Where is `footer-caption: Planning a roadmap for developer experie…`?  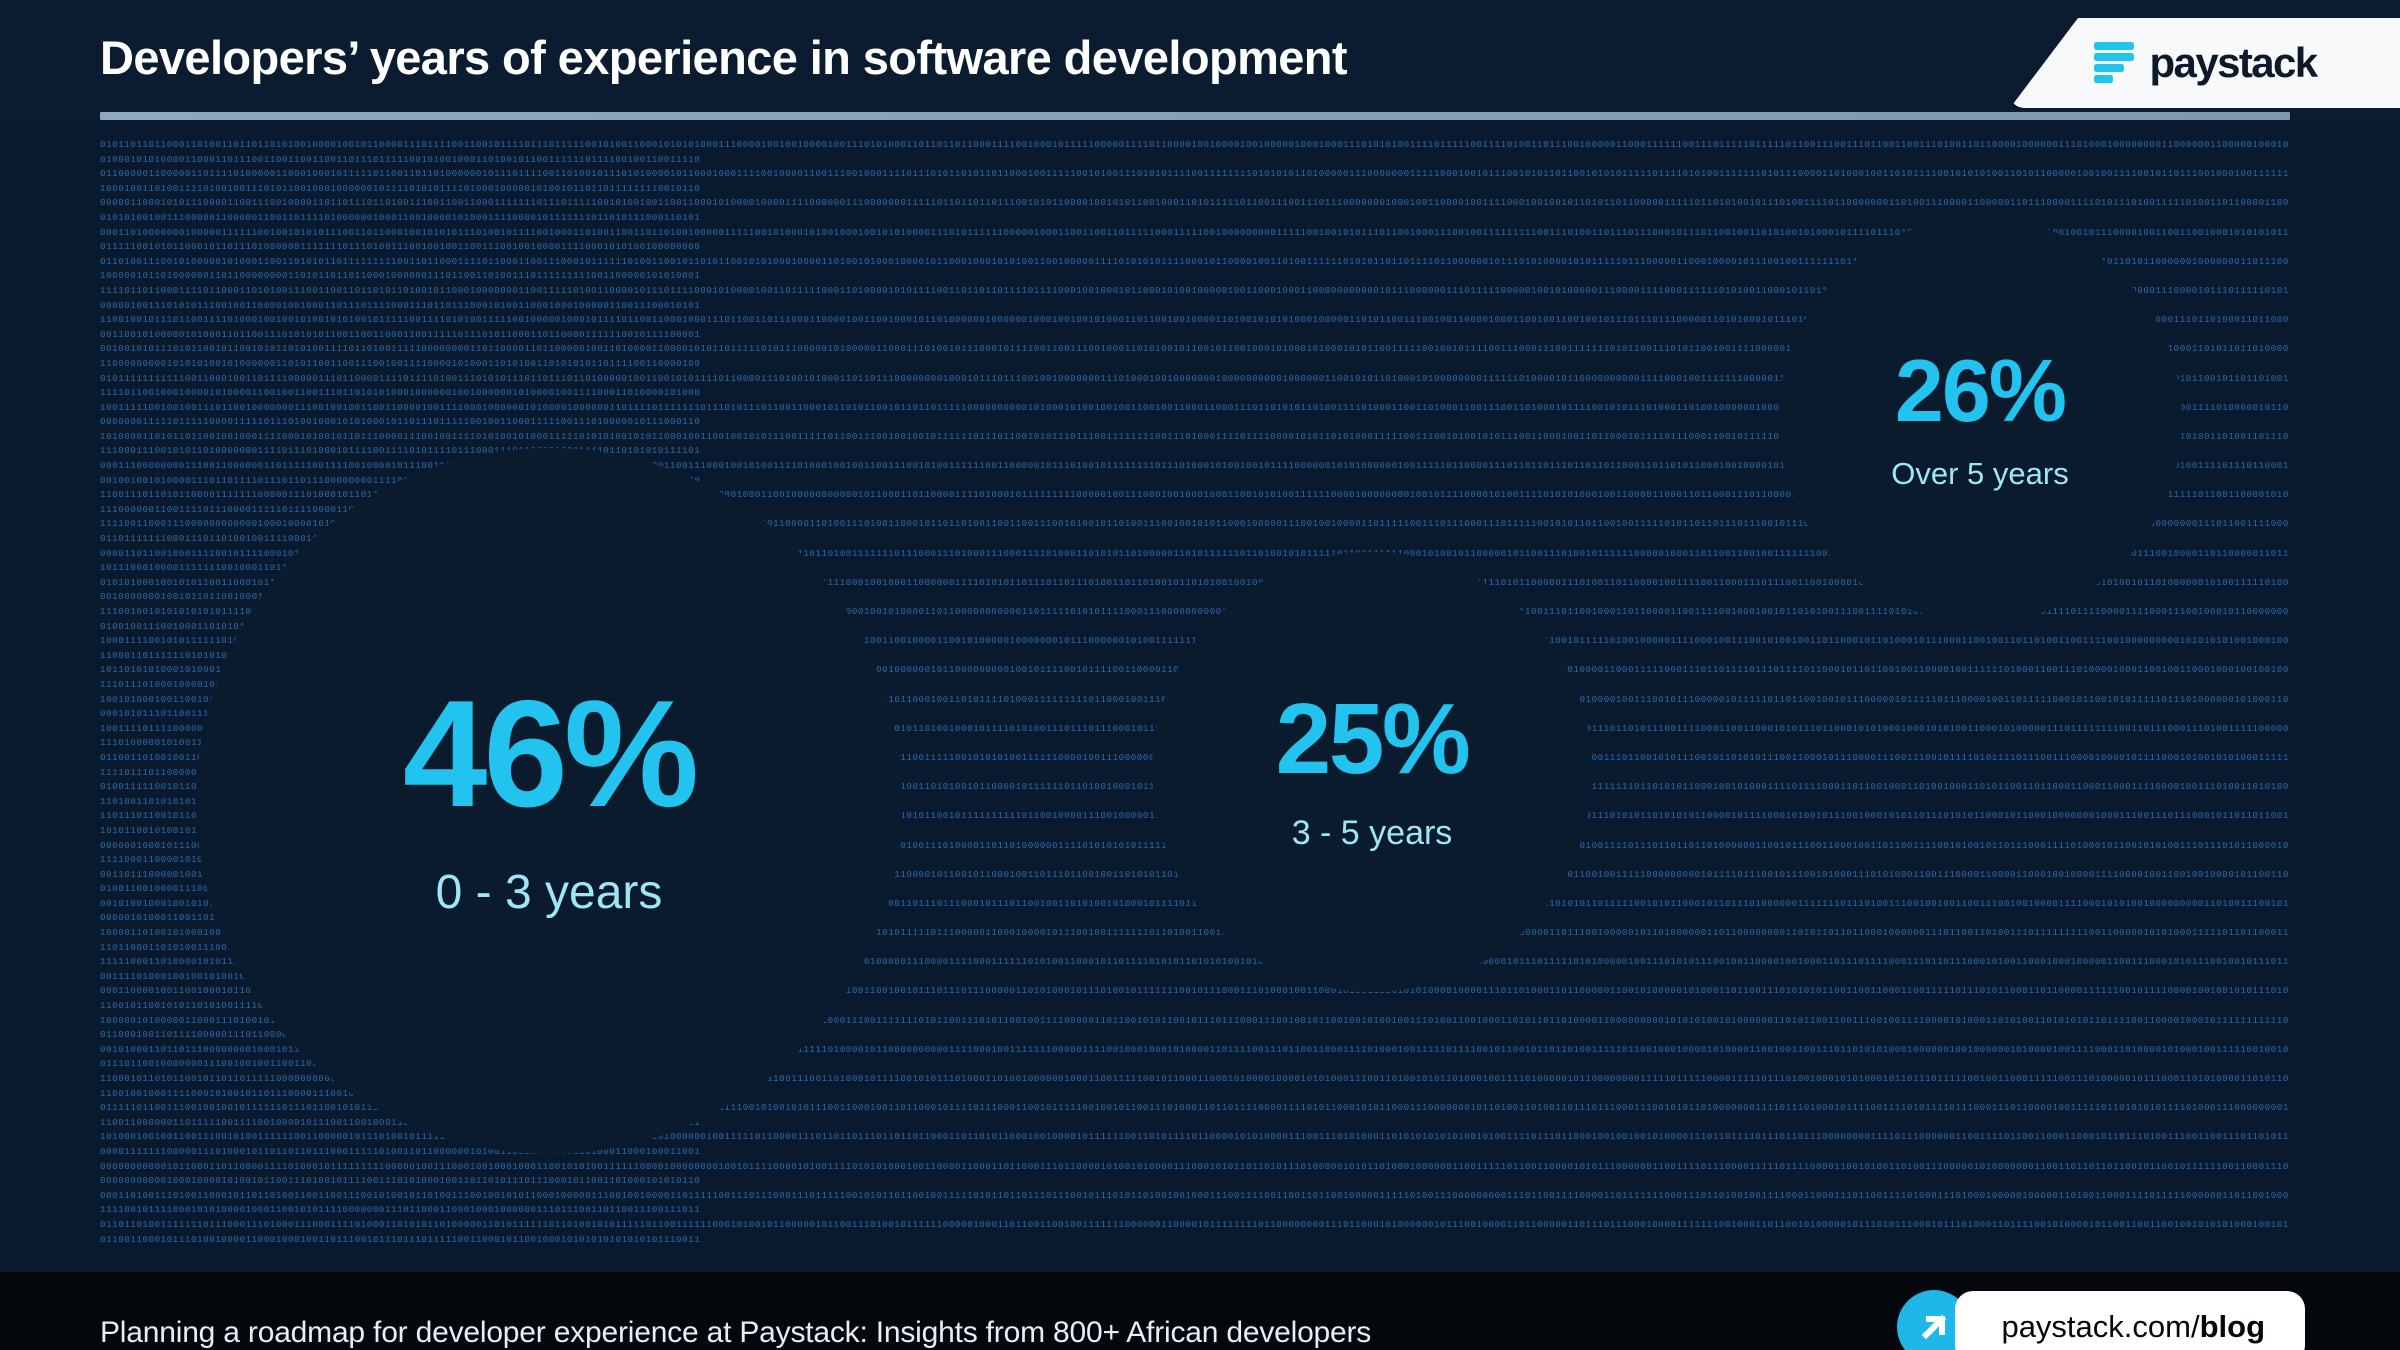
footer-caption: Planning a roadmap for developer experie… is located at coordinates (736, 1332).